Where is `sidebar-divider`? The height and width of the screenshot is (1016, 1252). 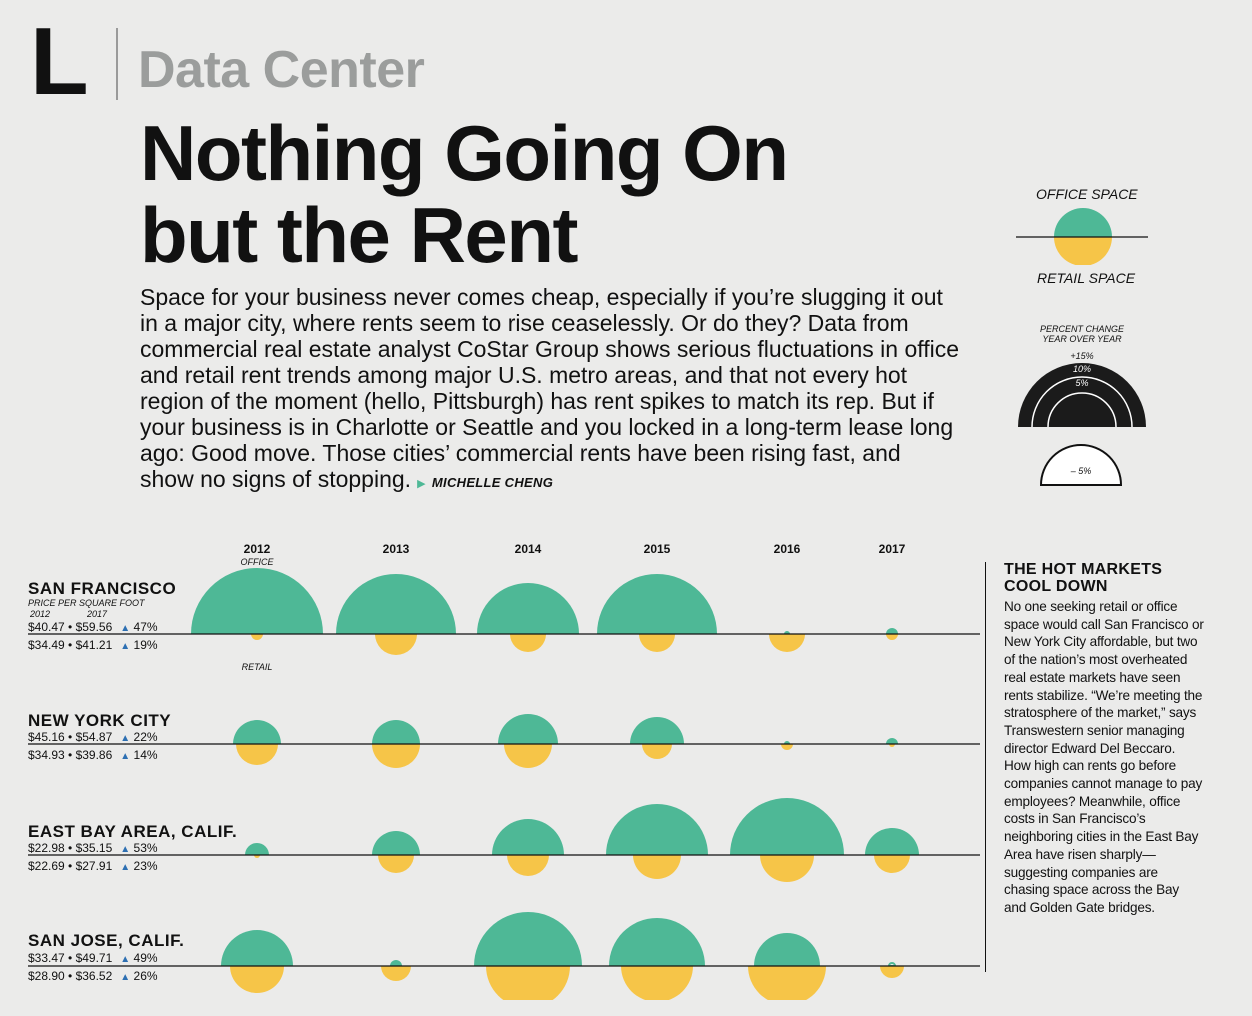 sidebar-divider is located at coordinates (985, 767).